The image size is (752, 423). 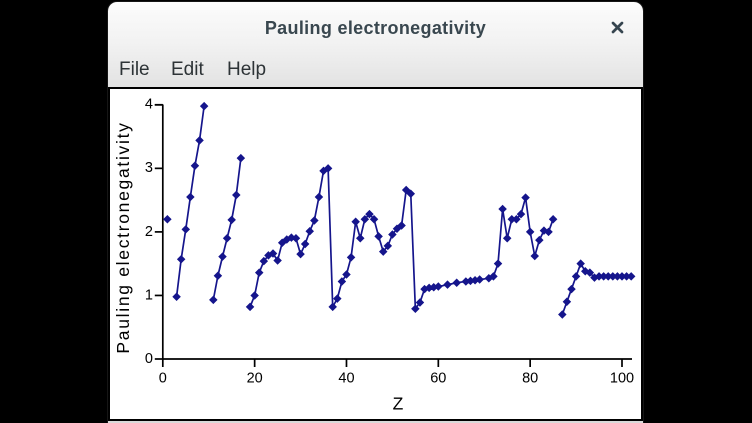 What do you see at coordinates (255, 379) in the screenshot?
I see `svg-text: 20` at bounding box center [255, 379].